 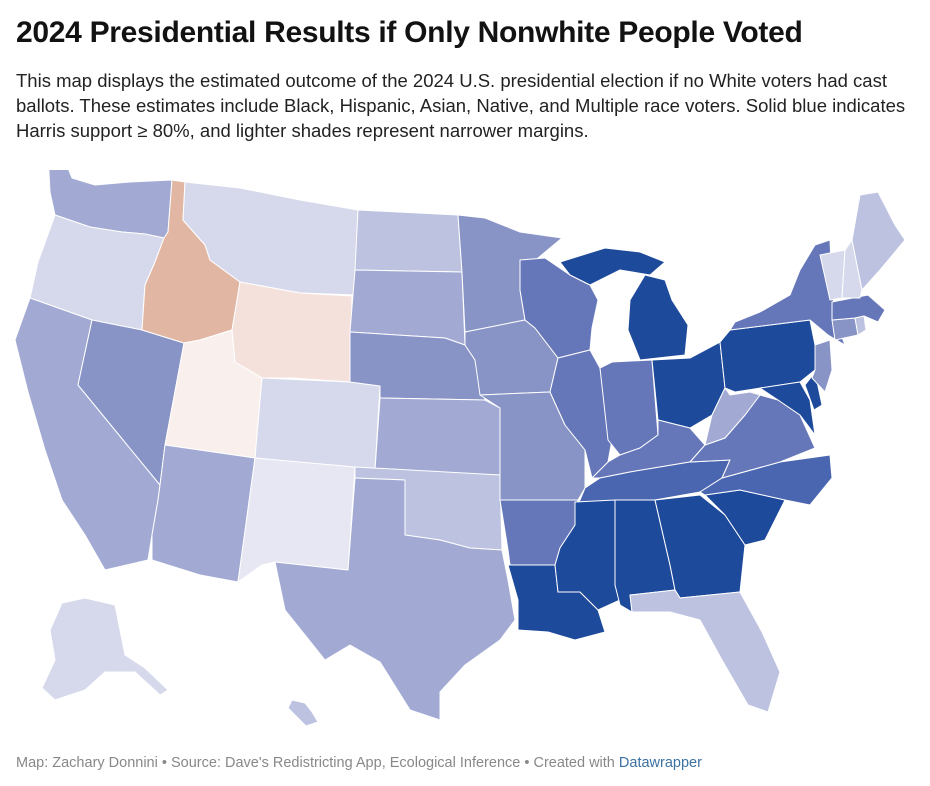 What do you see at coordinates (852, 269) in the screenshot?
I see `state-NH` at bounding box center [852, 269].